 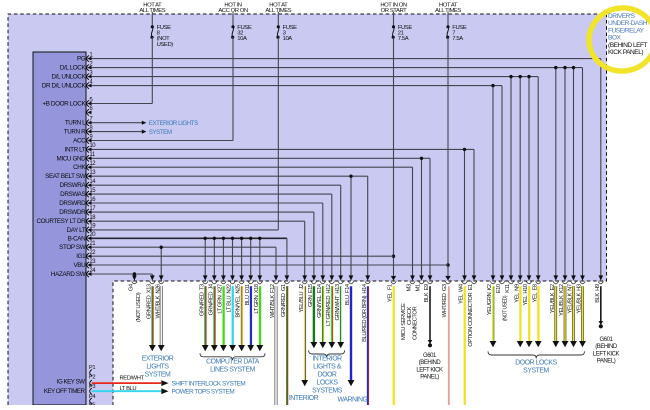 What do you see at coordinates (92, 164) in the screenshot?
I see `svg-text: 12` at bounding box center [92, 164].